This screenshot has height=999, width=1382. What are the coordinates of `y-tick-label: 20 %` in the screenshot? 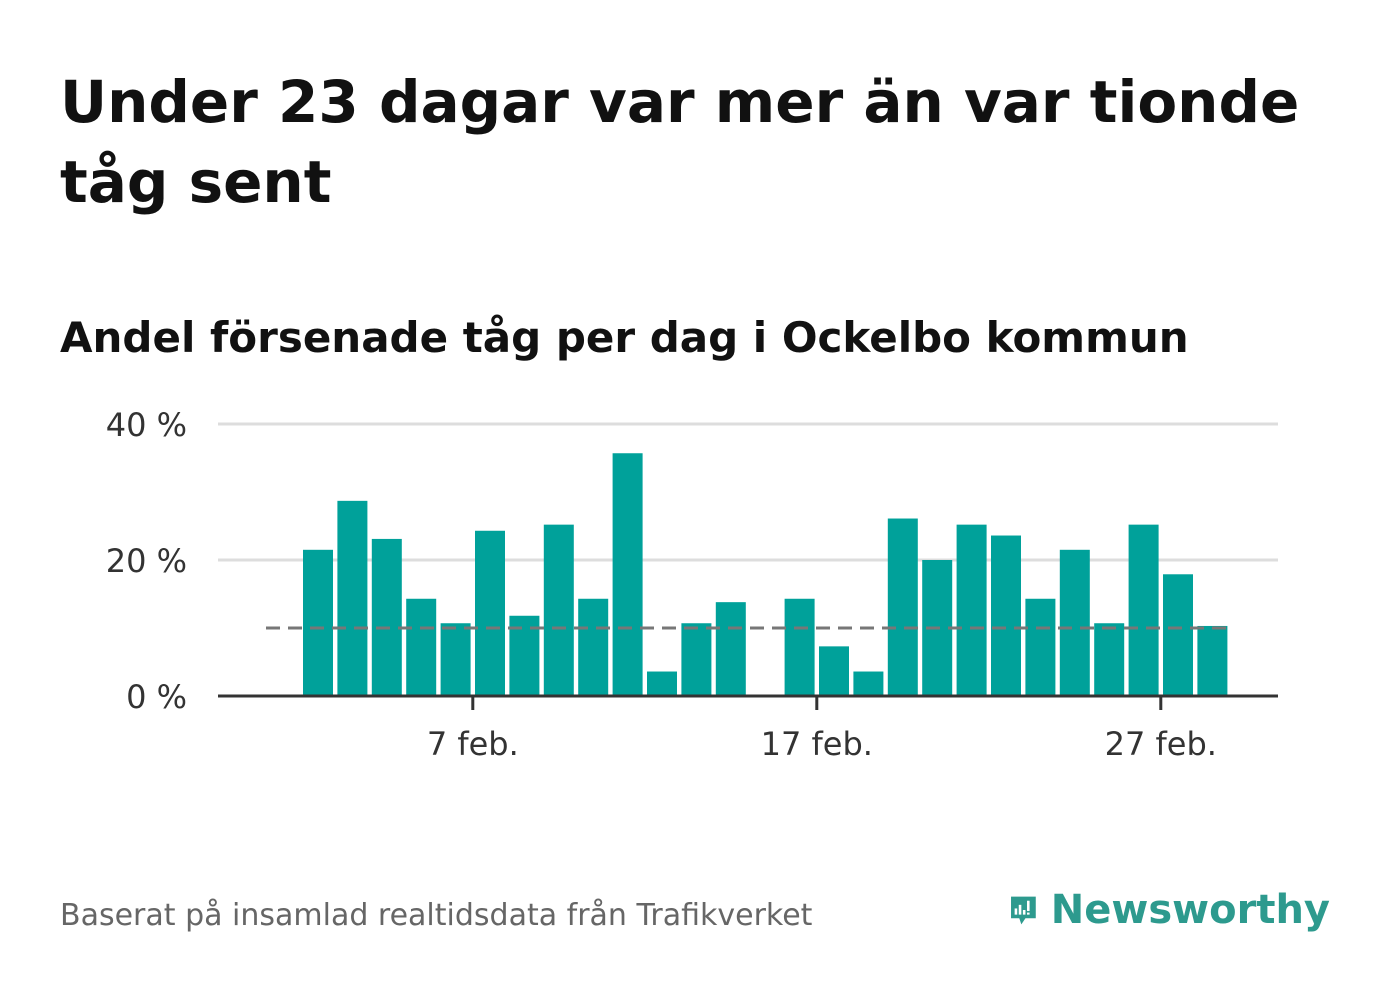 It's located at (146, 561).